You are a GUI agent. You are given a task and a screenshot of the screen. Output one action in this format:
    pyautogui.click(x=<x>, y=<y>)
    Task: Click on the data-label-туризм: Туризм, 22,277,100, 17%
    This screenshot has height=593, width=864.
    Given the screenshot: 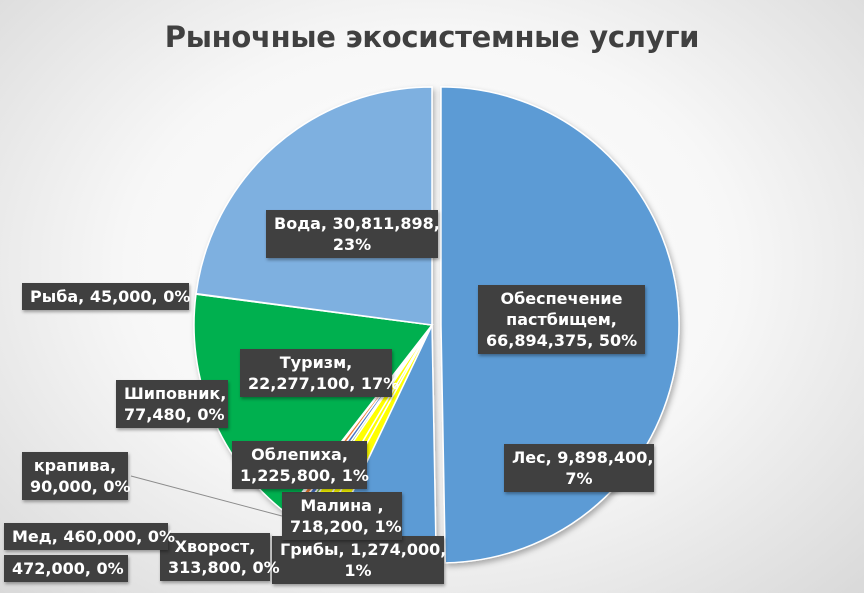 What is the action you would take?
    pyautogui.click(x=320, y=373)
    